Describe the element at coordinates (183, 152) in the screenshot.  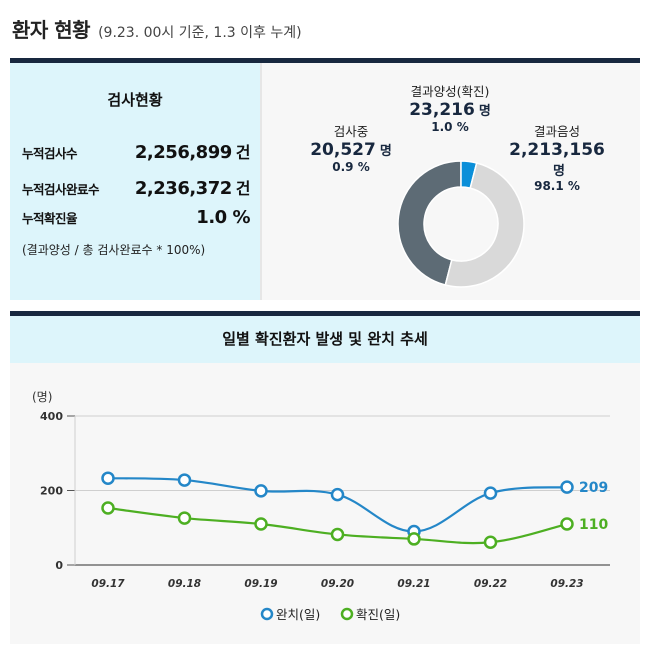
I see `stat-value: 2,256,899` at that location.